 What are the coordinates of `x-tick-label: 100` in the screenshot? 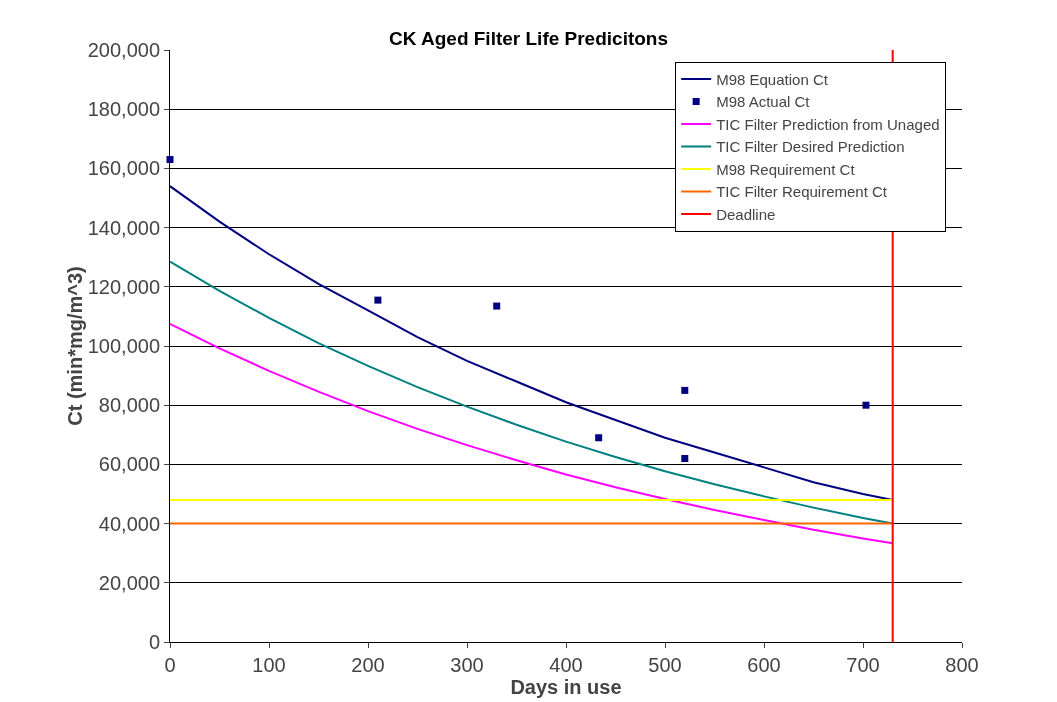 It's located at (269, 665).